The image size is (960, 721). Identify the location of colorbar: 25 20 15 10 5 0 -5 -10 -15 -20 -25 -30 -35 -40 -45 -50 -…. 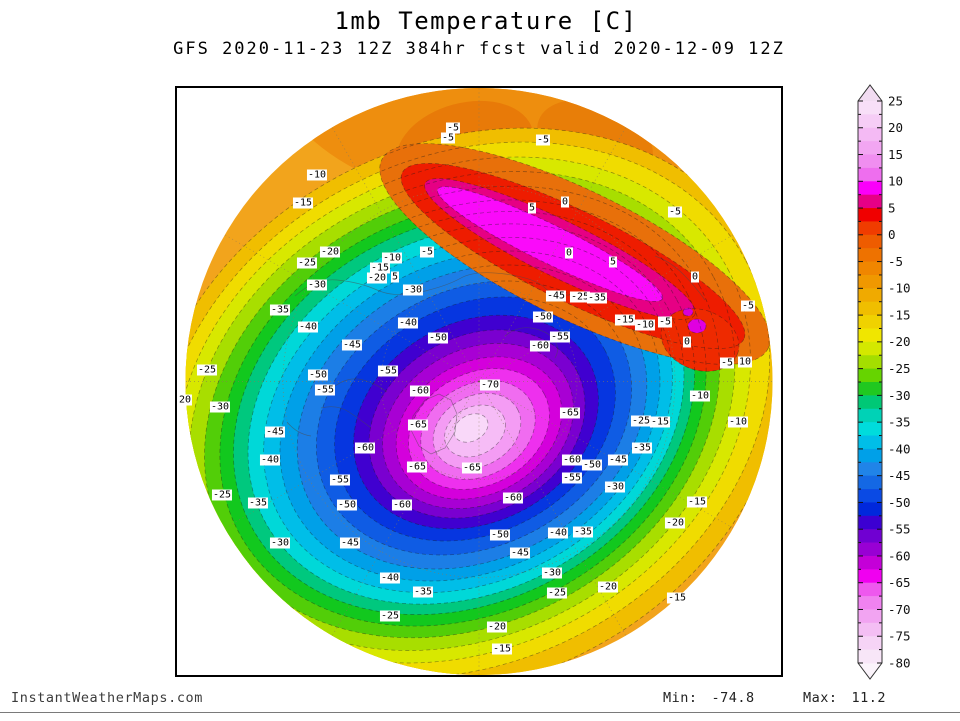
(902, 385).